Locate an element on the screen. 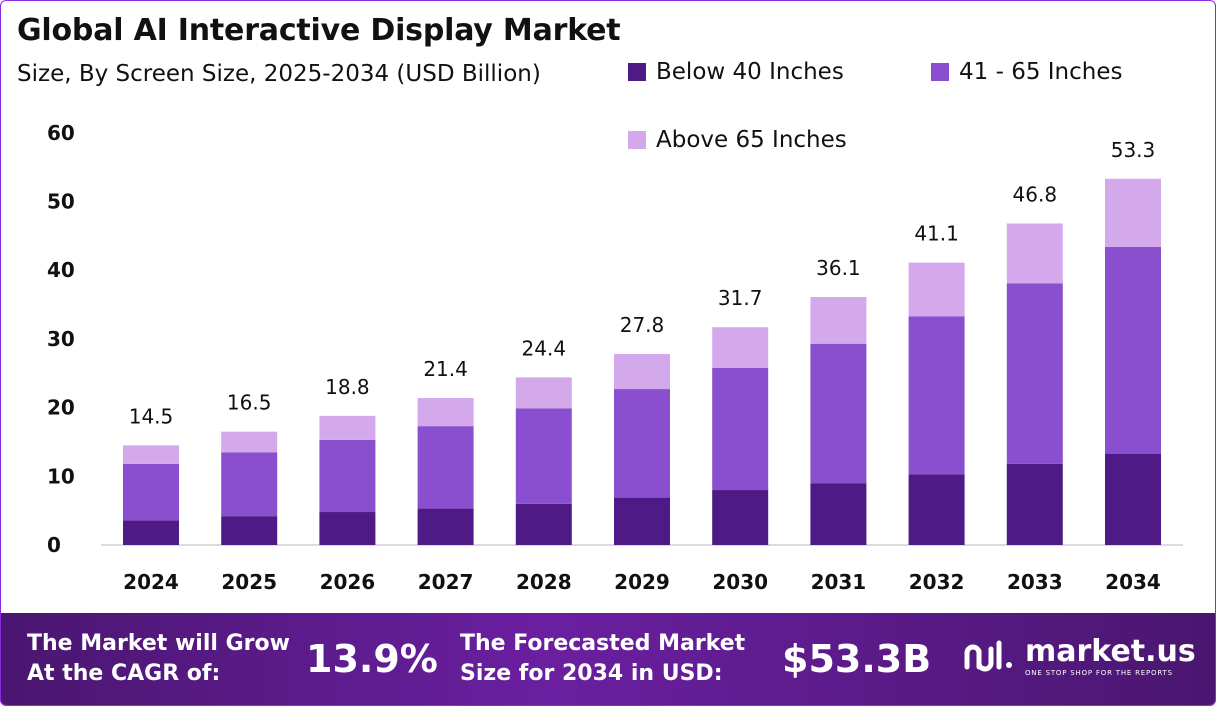 This screenshot has height=706, width=1216. legend-label-above-65: Above 65 Inches is located at coordinates (751, 140).